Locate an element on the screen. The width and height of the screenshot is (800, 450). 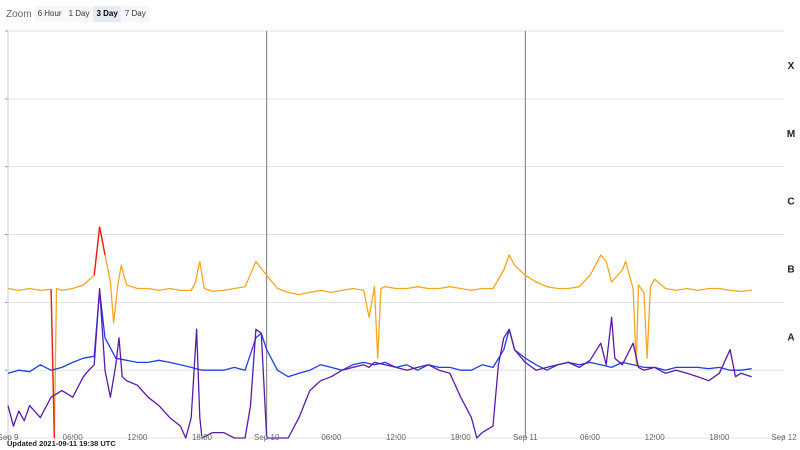
flare-class-labels: A B C M X is located at coordinates (791, 202).